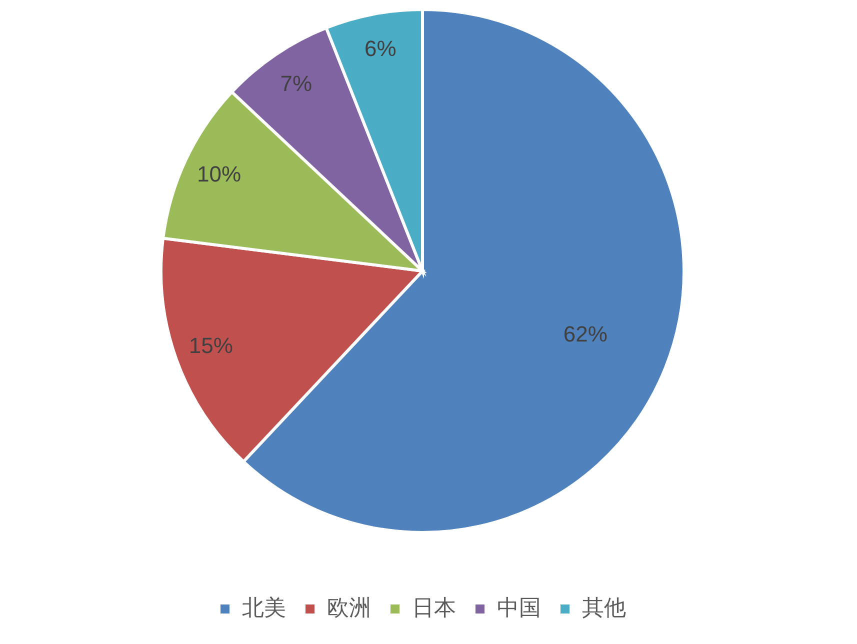  Describe the element at coordinates (434, 607) in the screenshot. I see `legend-label: 日本` at that location.